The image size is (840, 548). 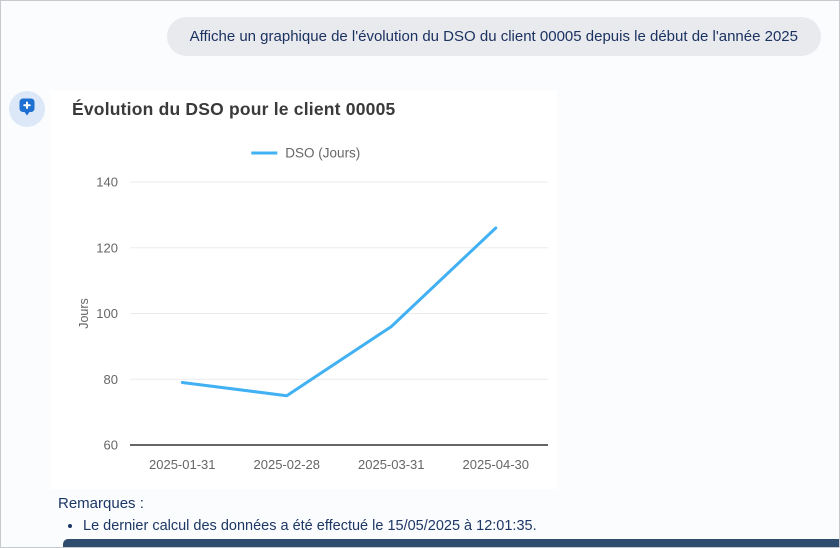 I want to click on svg-text: 140, so click(x=107, y=182).